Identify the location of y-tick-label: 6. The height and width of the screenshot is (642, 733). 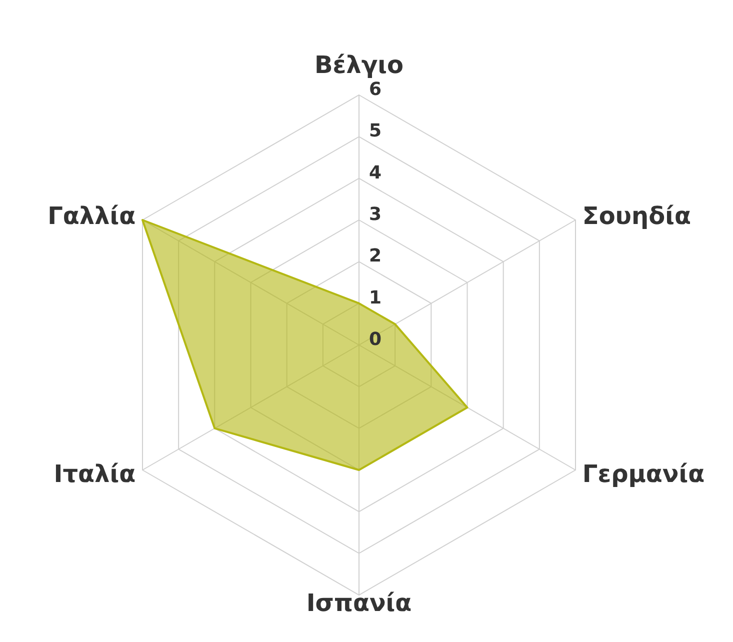
(375, 89).